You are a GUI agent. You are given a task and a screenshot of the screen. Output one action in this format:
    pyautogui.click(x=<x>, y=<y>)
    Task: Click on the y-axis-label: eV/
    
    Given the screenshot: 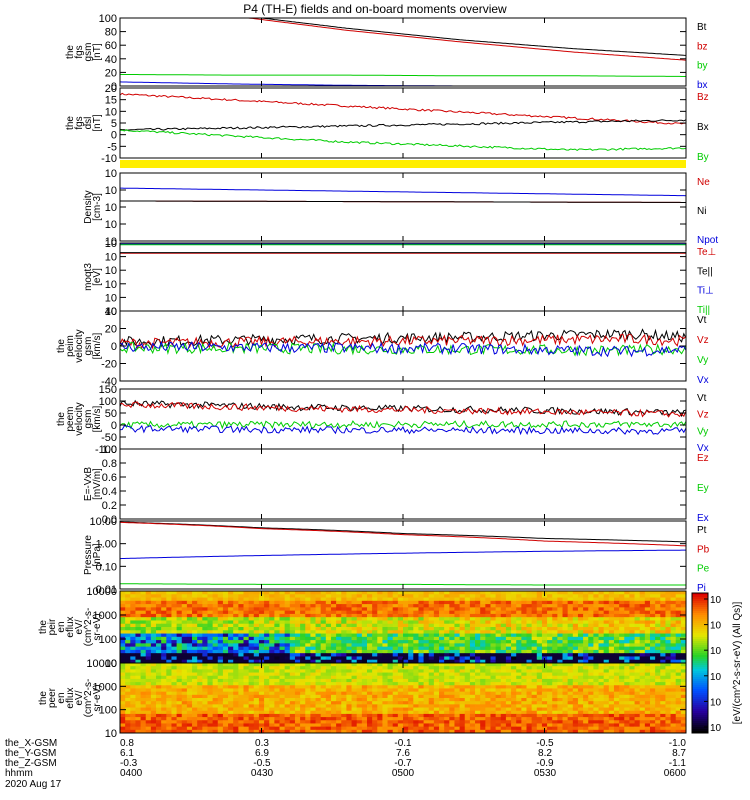 What is the action you would take?
    pyautogui.click(x=79, y=626)
    